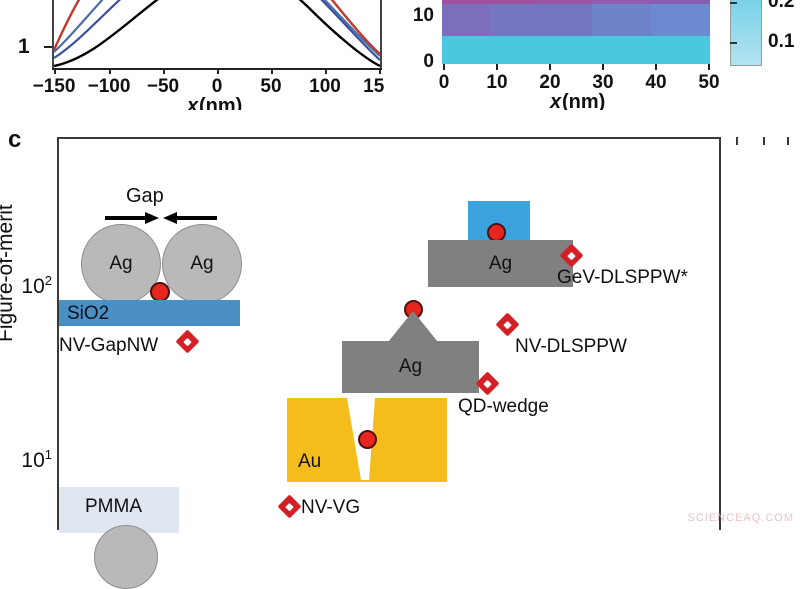 This screenshot has height=589, width=800. I want to click on material-label-au: Au, so click(310, 461).